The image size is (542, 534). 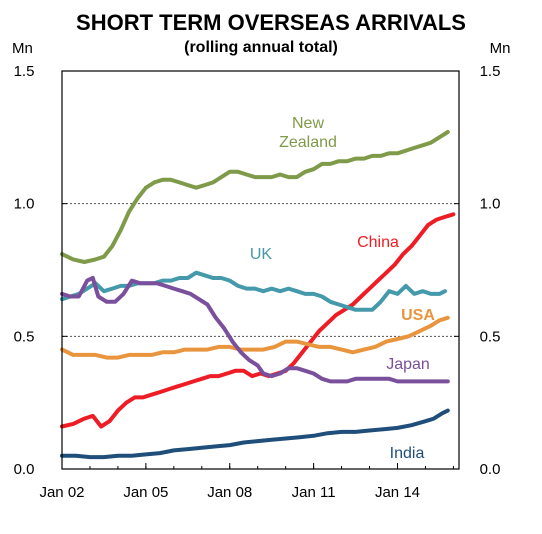 I want to click on series-label-china: China, so click(x=378, y=242).